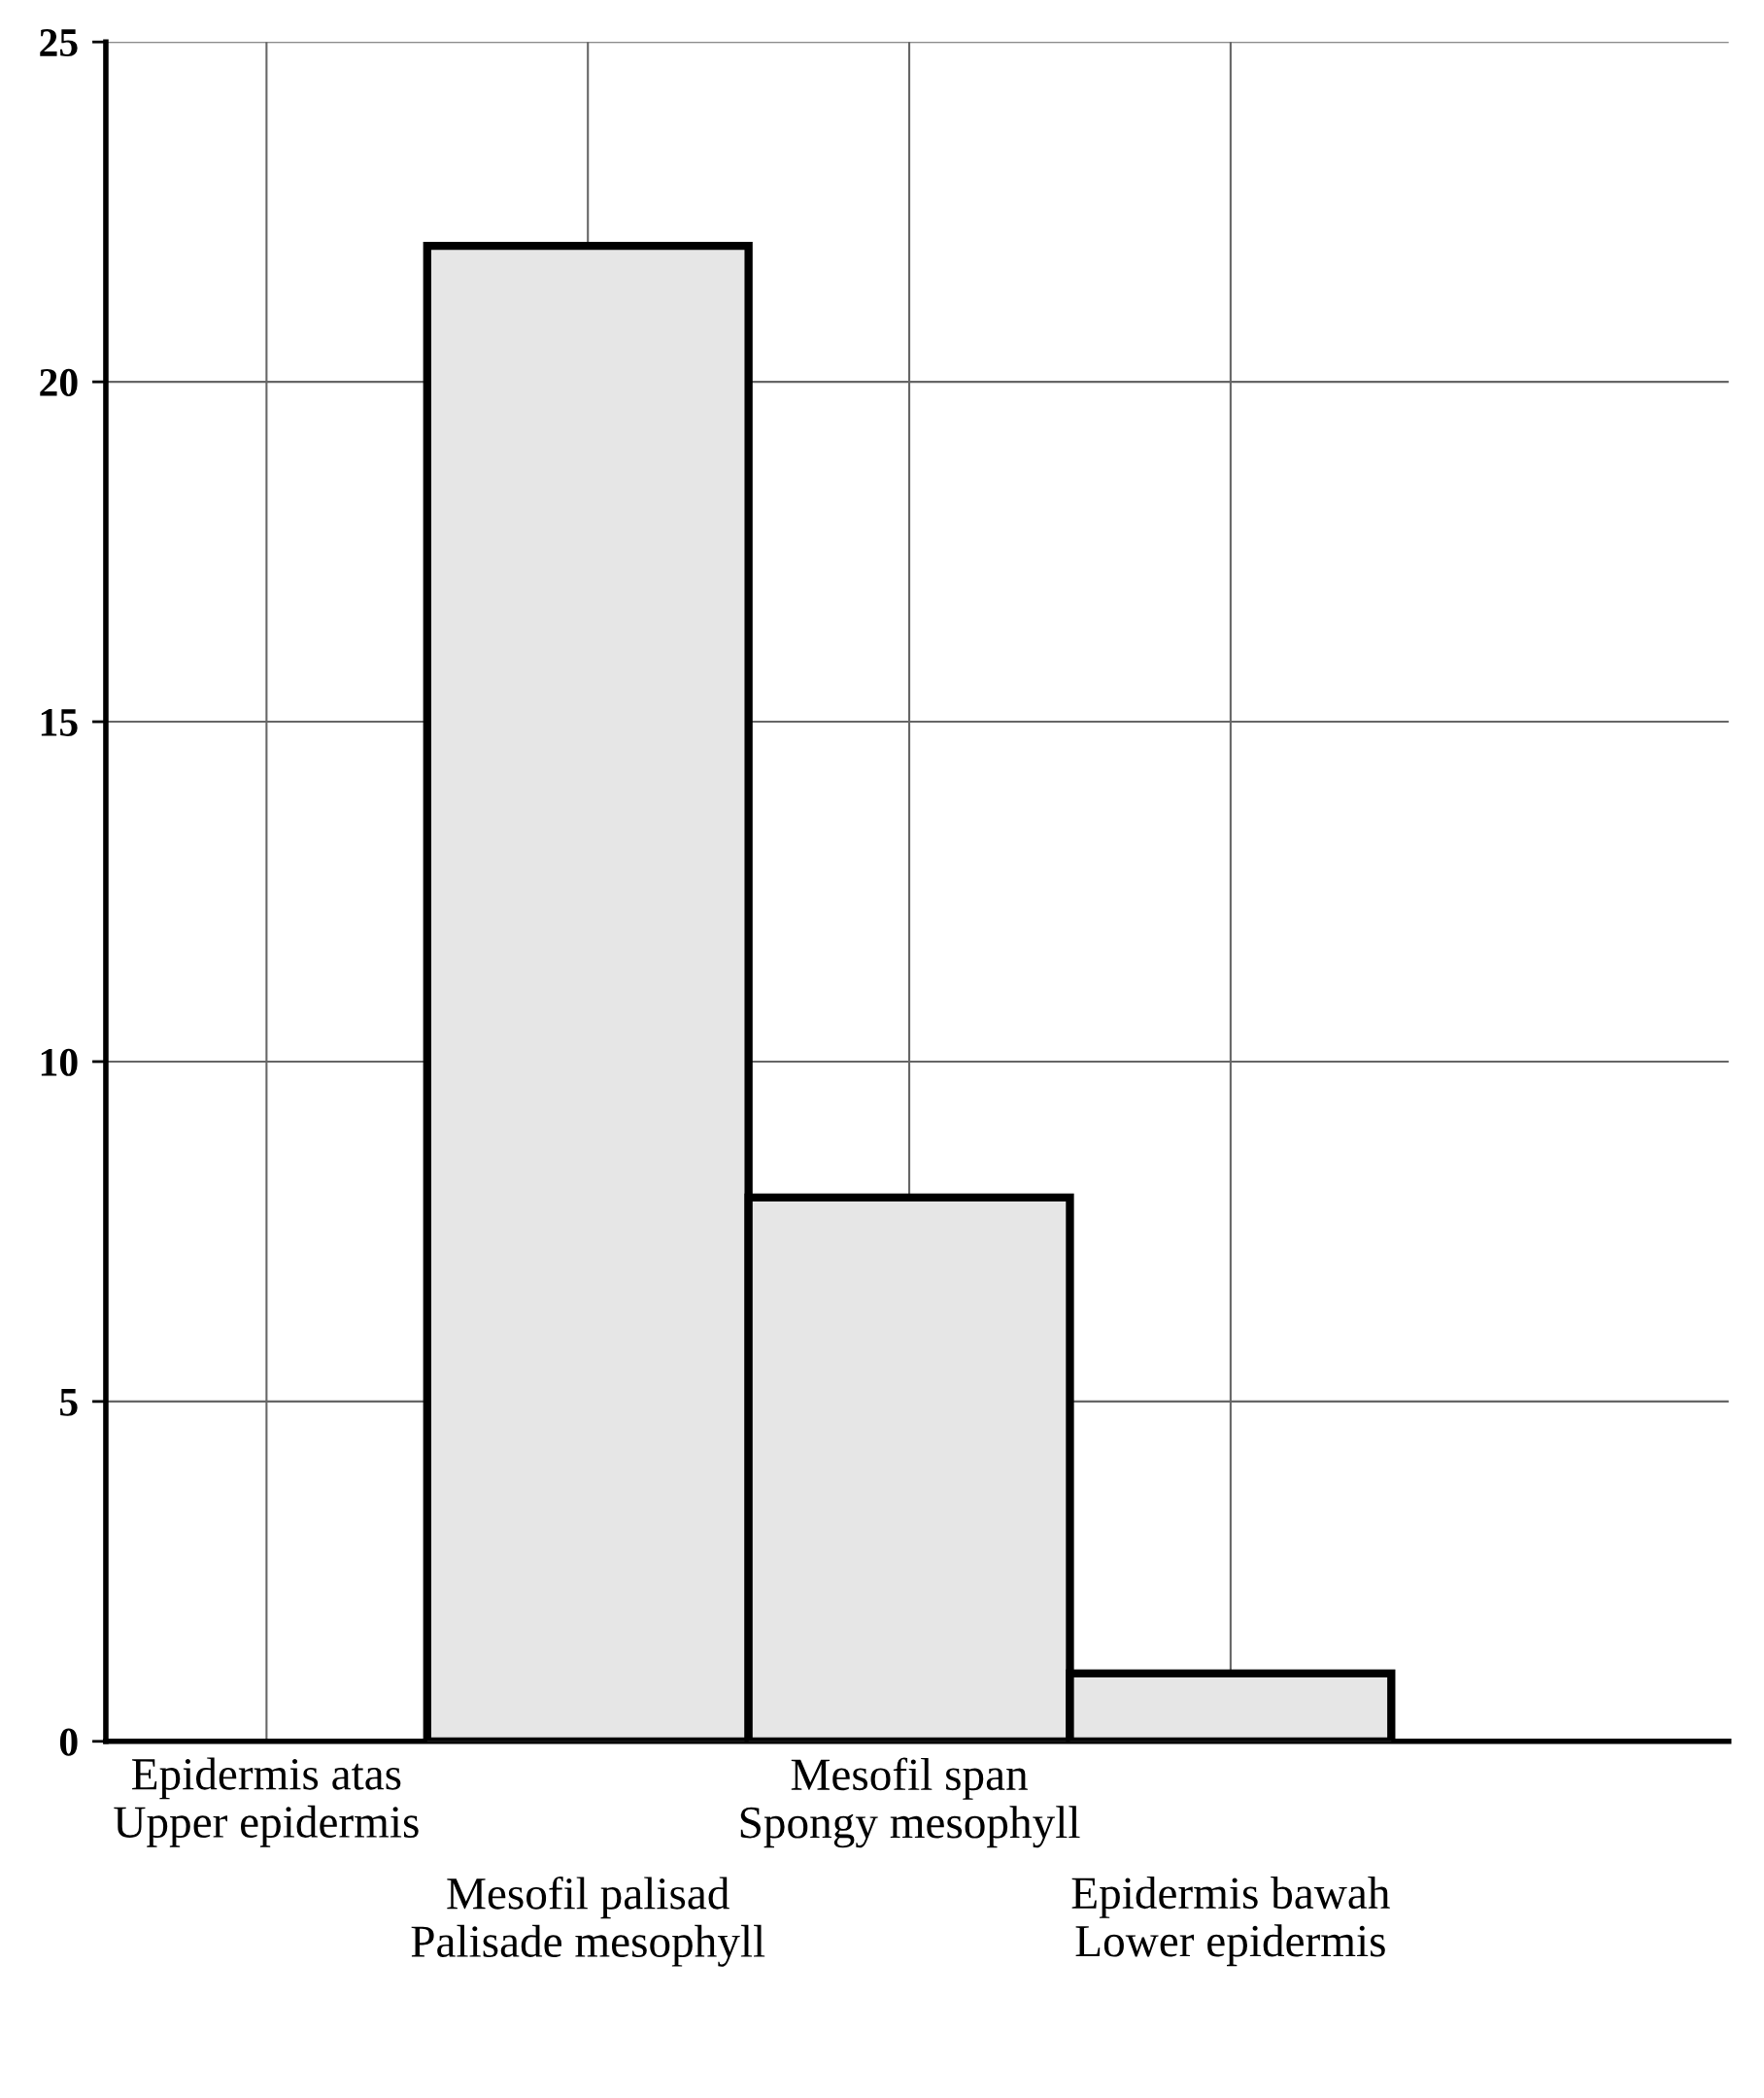 This screenshot has height=2098, width=1764. Describe the element at coordinates (59, 43) in the screenshot. I see `y-tick-label: 25` at that location.